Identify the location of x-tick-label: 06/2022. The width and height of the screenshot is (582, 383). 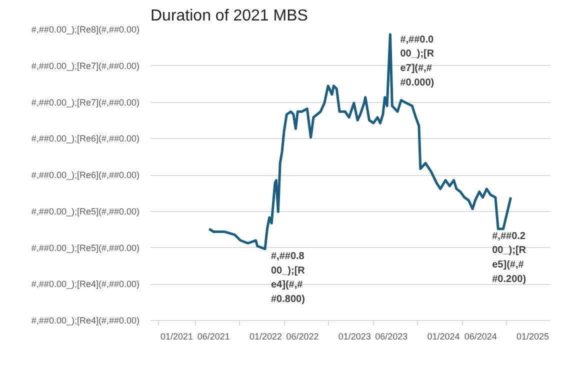
(302, 337).